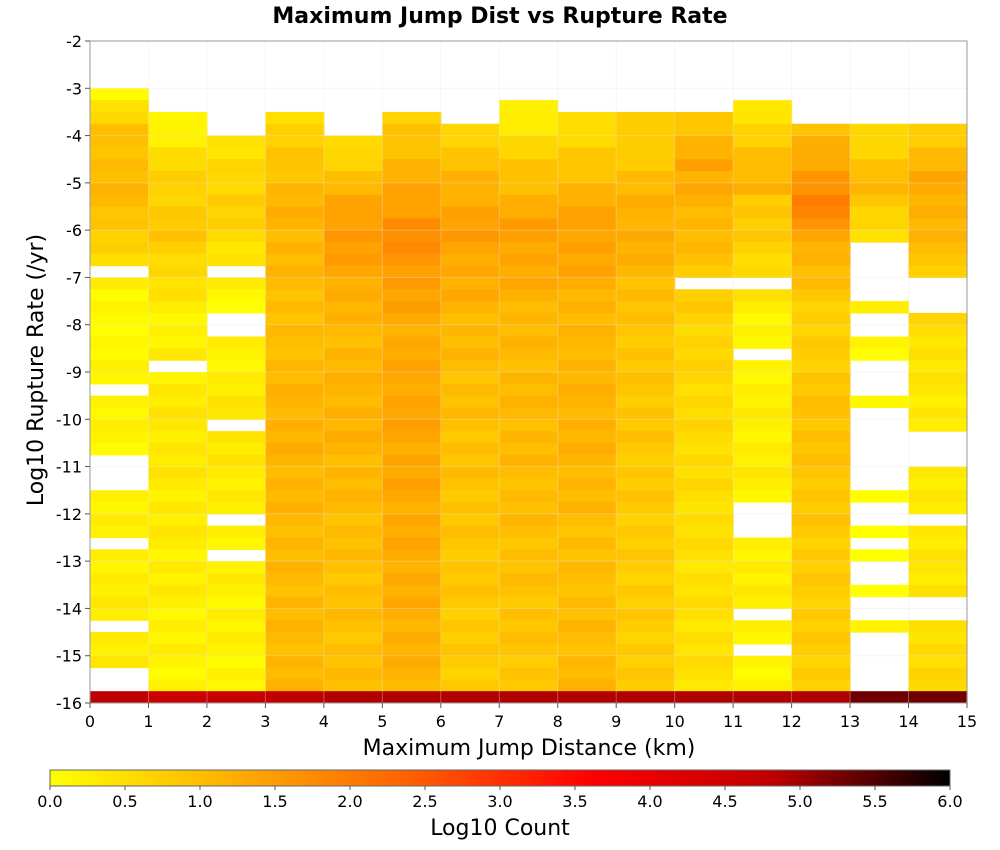  What do you see at coordinates (850, 721) in the screenshot?
I see `x-tick-label: 13` at bounding box center [850, 721].